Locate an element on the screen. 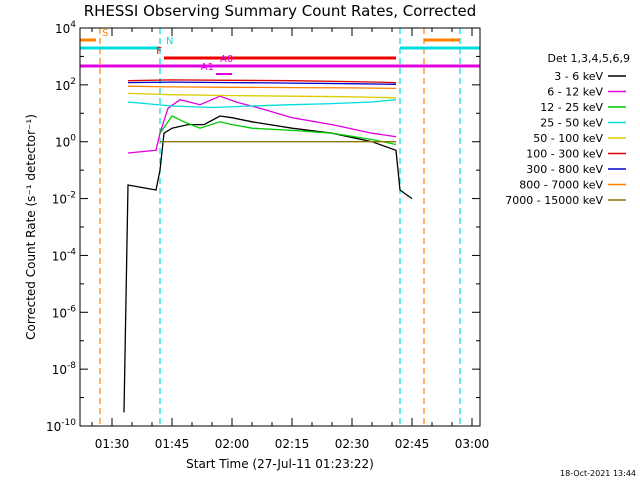  legend-label-7000-15000-kev: 7000 - 15000 keV is located at coordinates (554, 200).